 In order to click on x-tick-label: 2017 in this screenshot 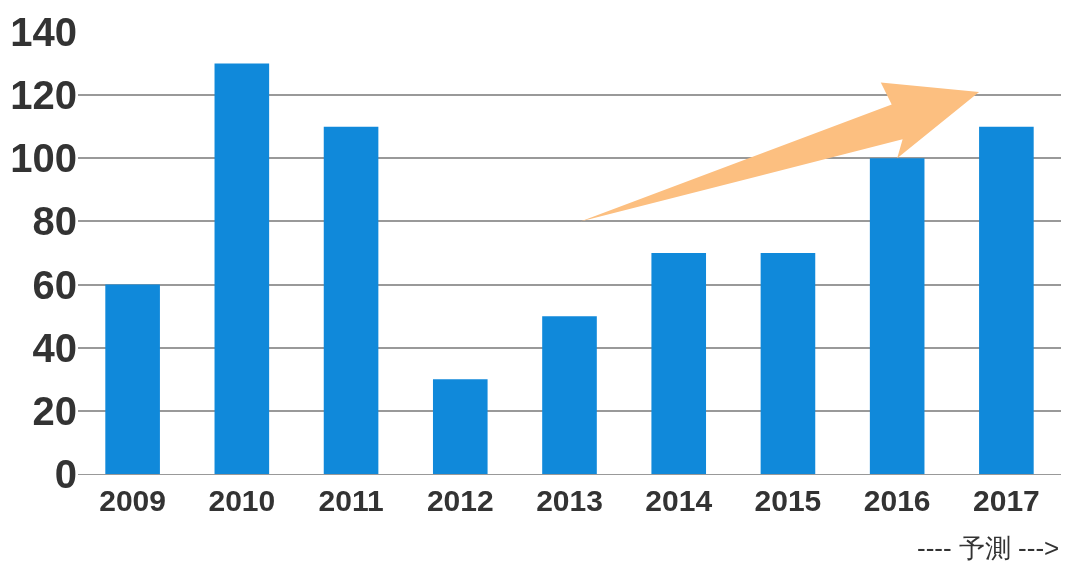, I will do `click(1006, 500)`.